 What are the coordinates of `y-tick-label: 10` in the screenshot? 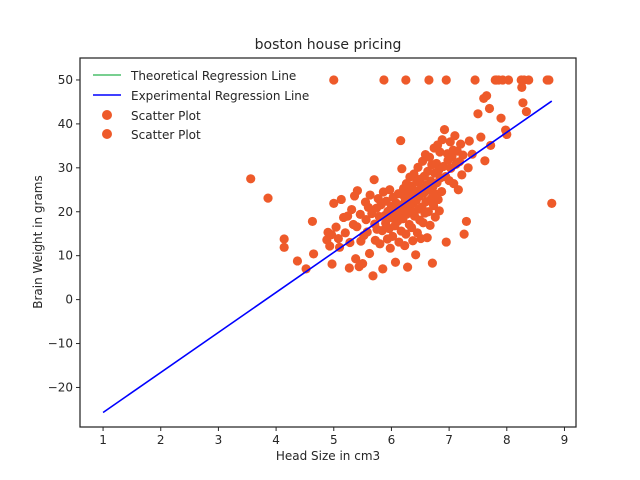 It's located at (65, 256).